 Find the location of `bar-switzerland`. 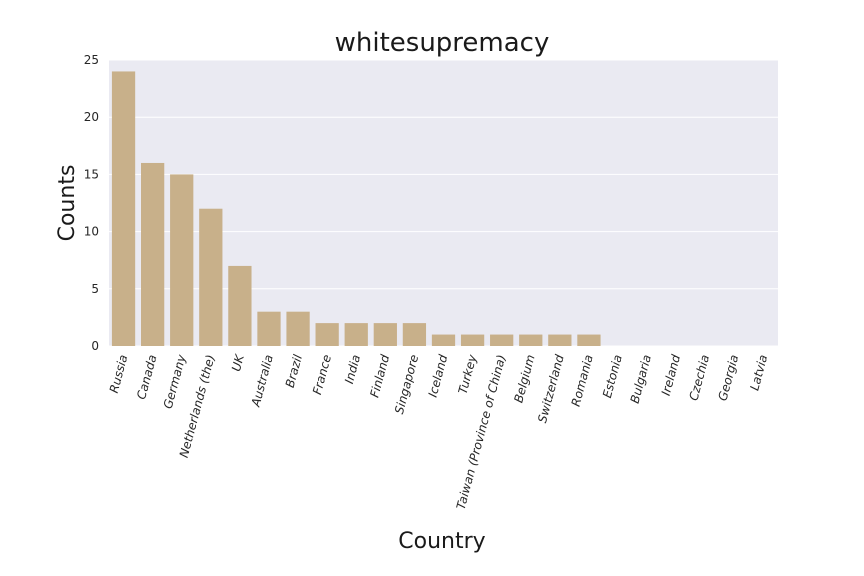

bar-switzerland is located at coordinates (560, 340).